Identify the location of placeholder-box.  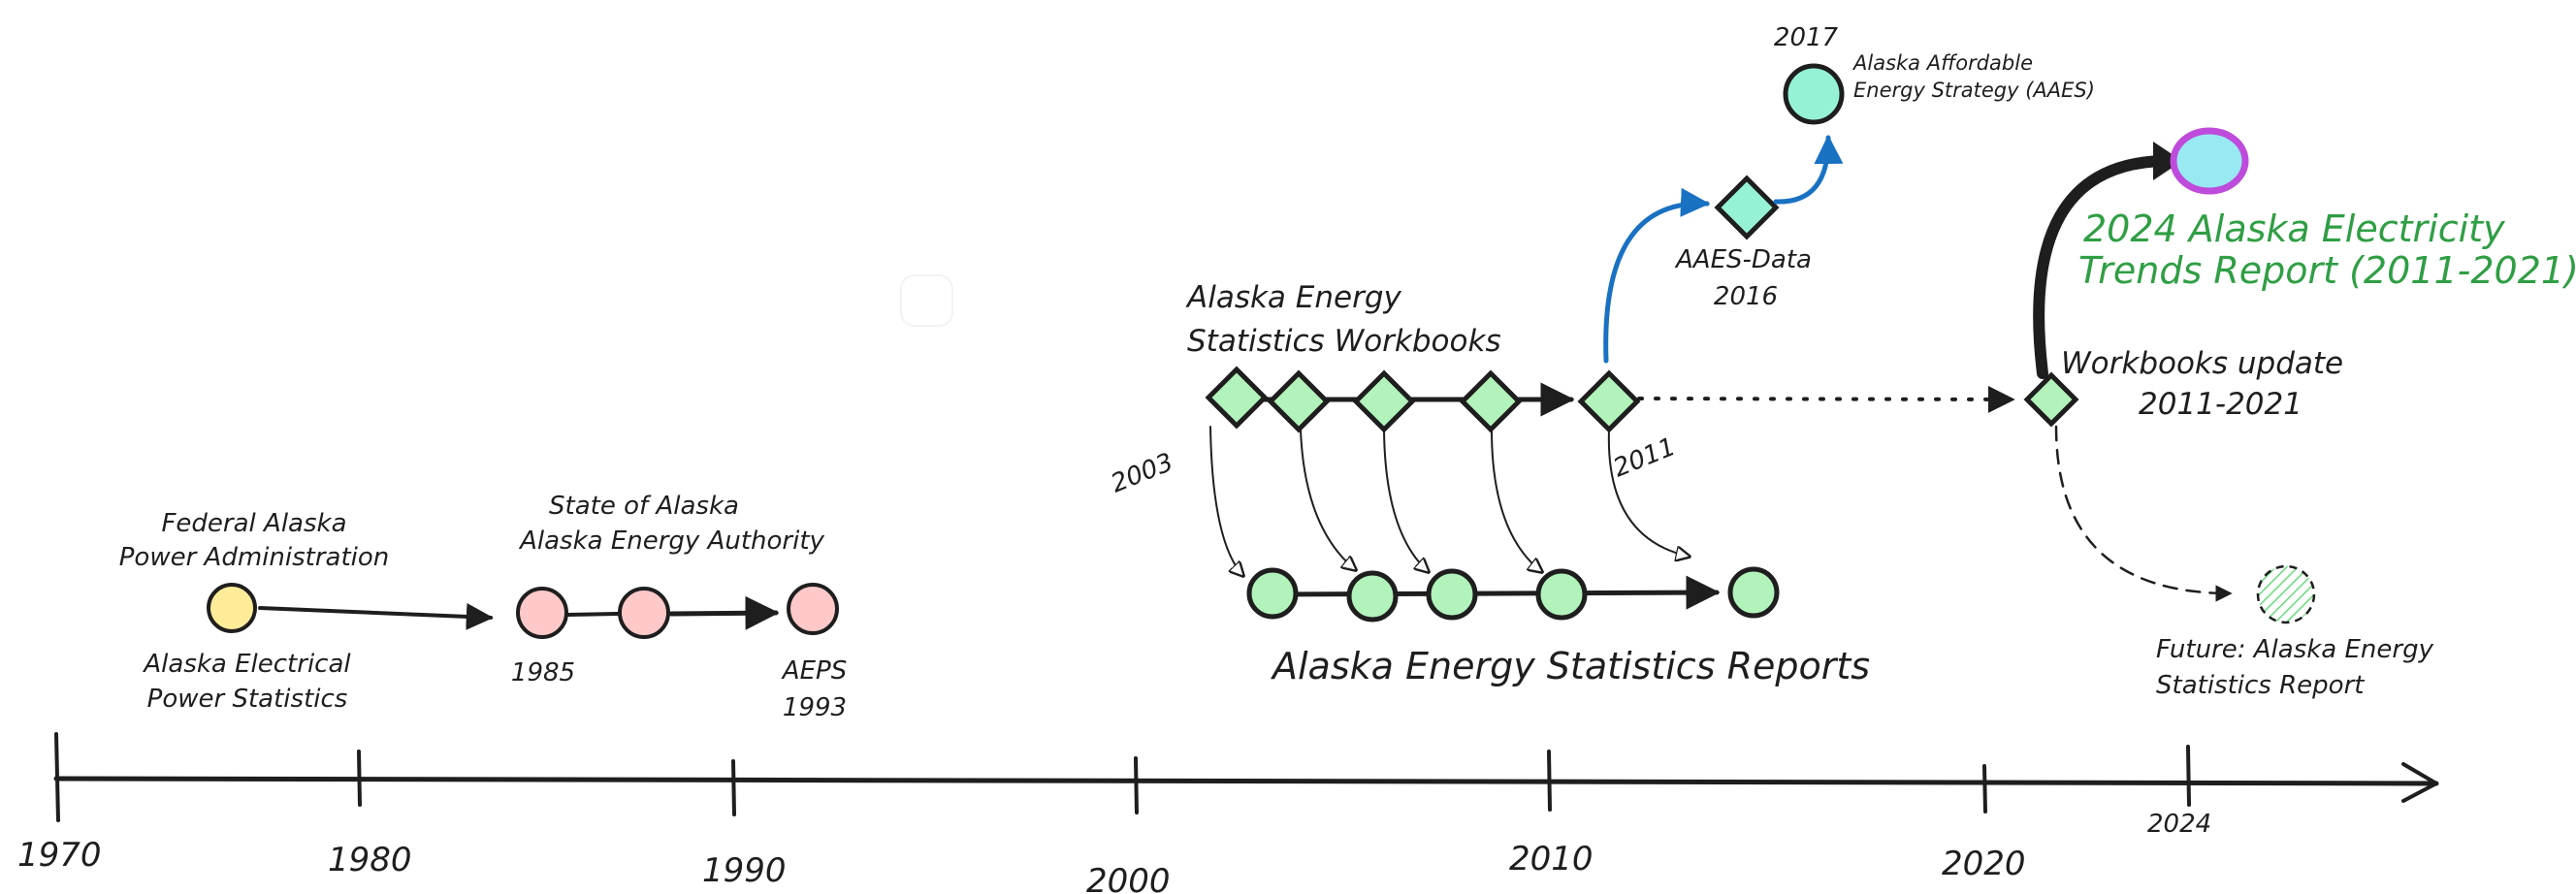
(926, 300).